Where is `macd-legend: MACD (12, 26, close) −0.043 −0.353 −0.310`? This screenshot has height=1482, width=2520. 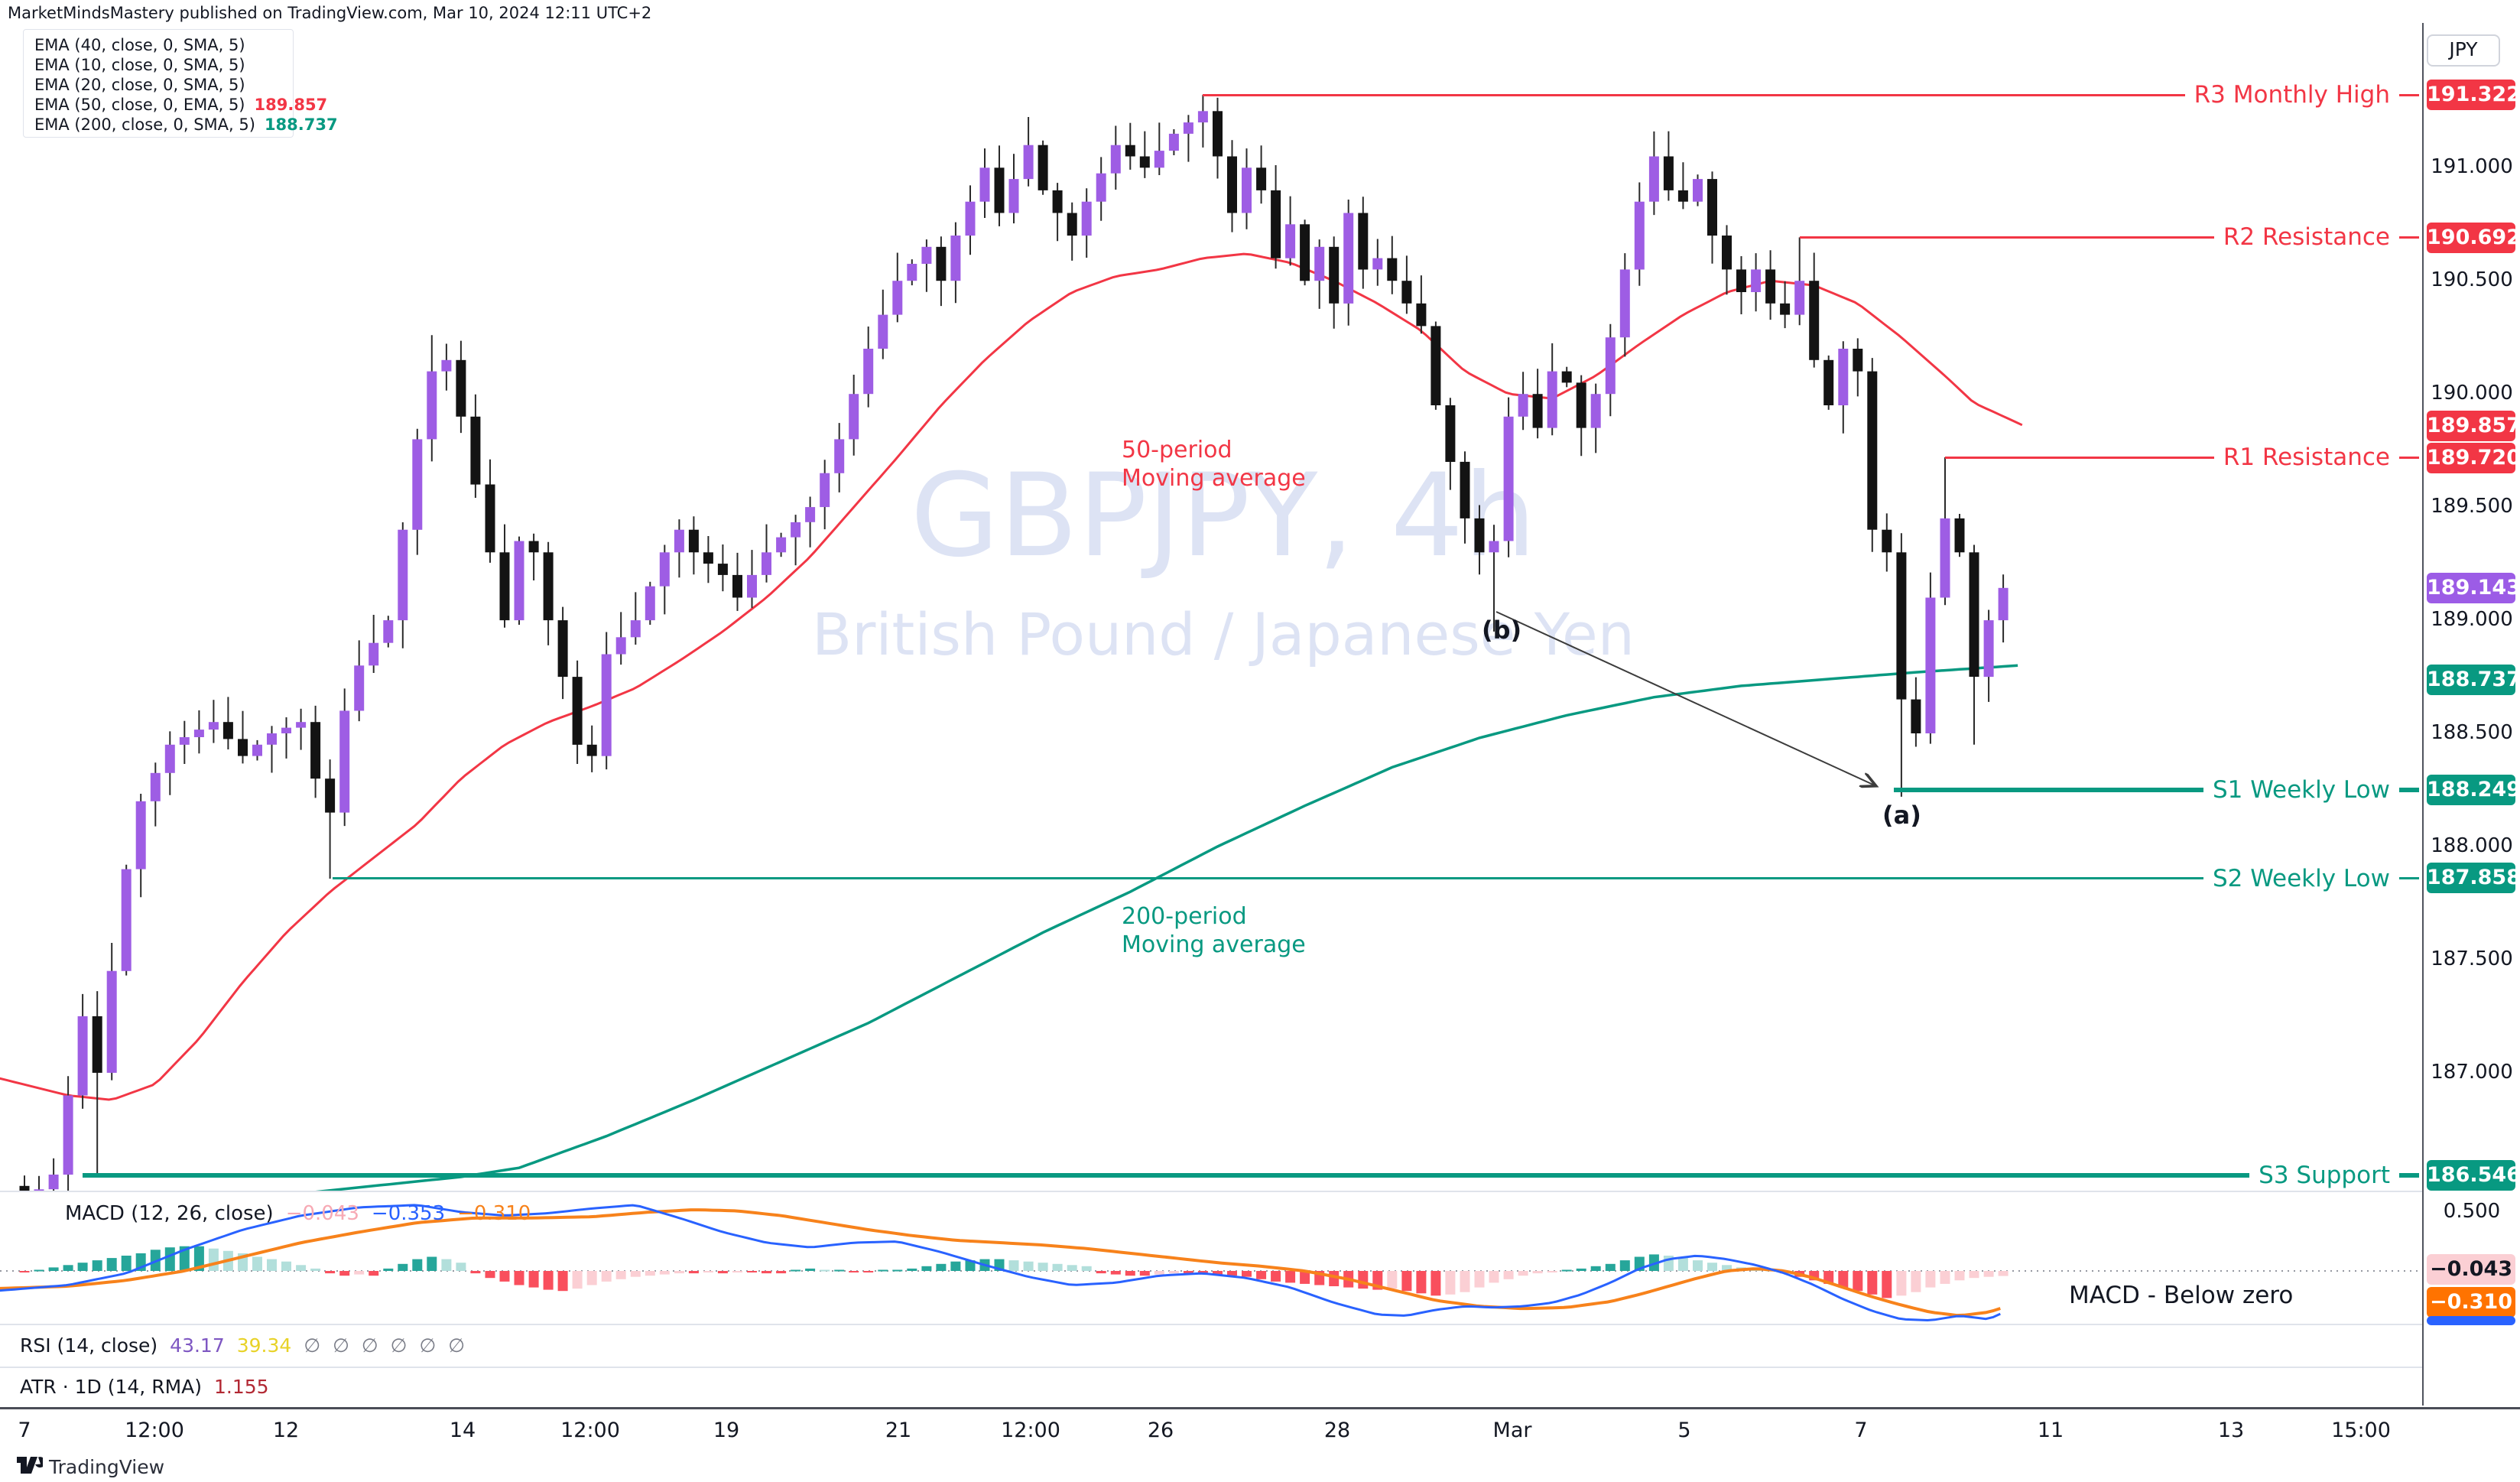 macd-legend: MACD (12, 26, close) −0.043 −0.353 −0.310 is located at coordinates (298, 1213).